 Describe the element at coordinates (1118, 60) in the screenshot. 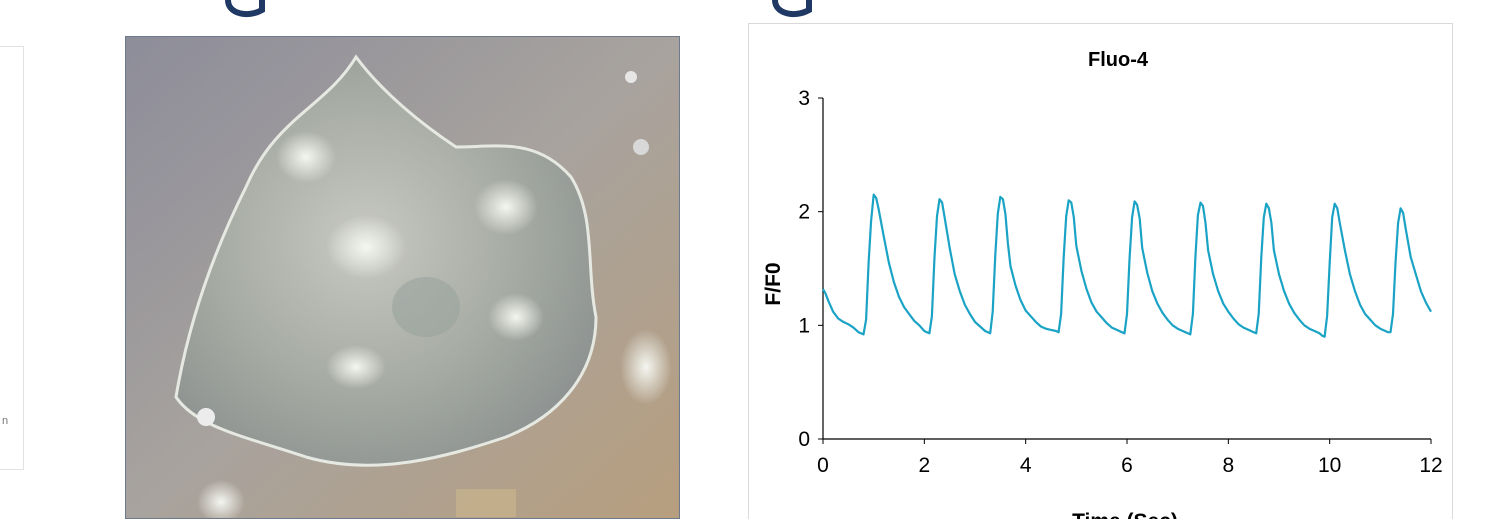

I see `chart-title: Fluo-4` at that location.